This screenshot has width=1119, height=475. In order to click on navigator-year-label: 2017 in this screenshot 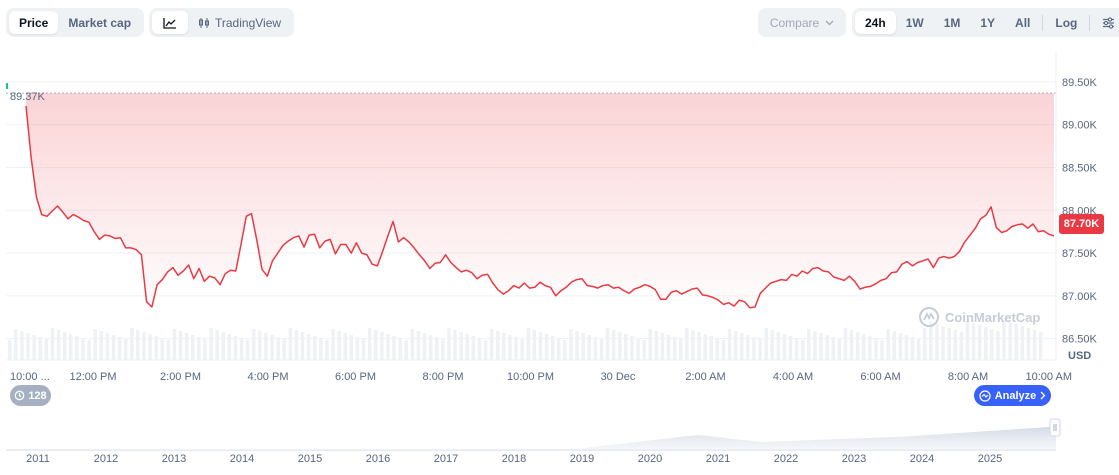, I will do `click(446, 459)`.